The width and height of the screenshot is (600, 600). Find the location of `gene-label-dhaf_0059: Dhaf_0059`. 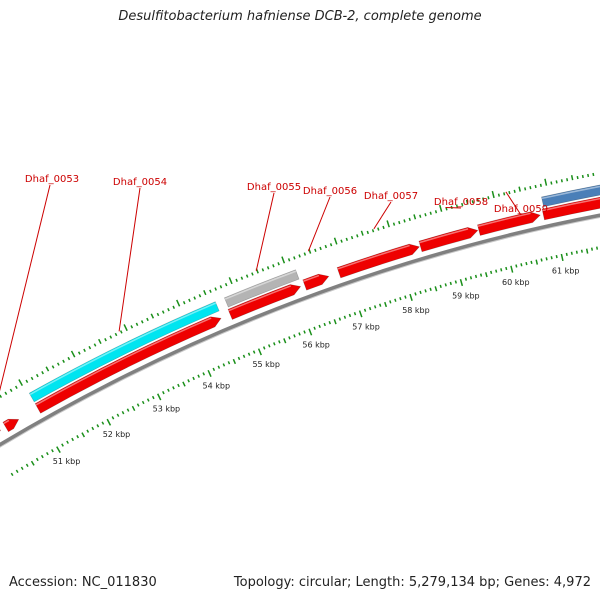

gene-label-dhaf_0059: Dhaf_0059 is located at coordinates (521, 209).